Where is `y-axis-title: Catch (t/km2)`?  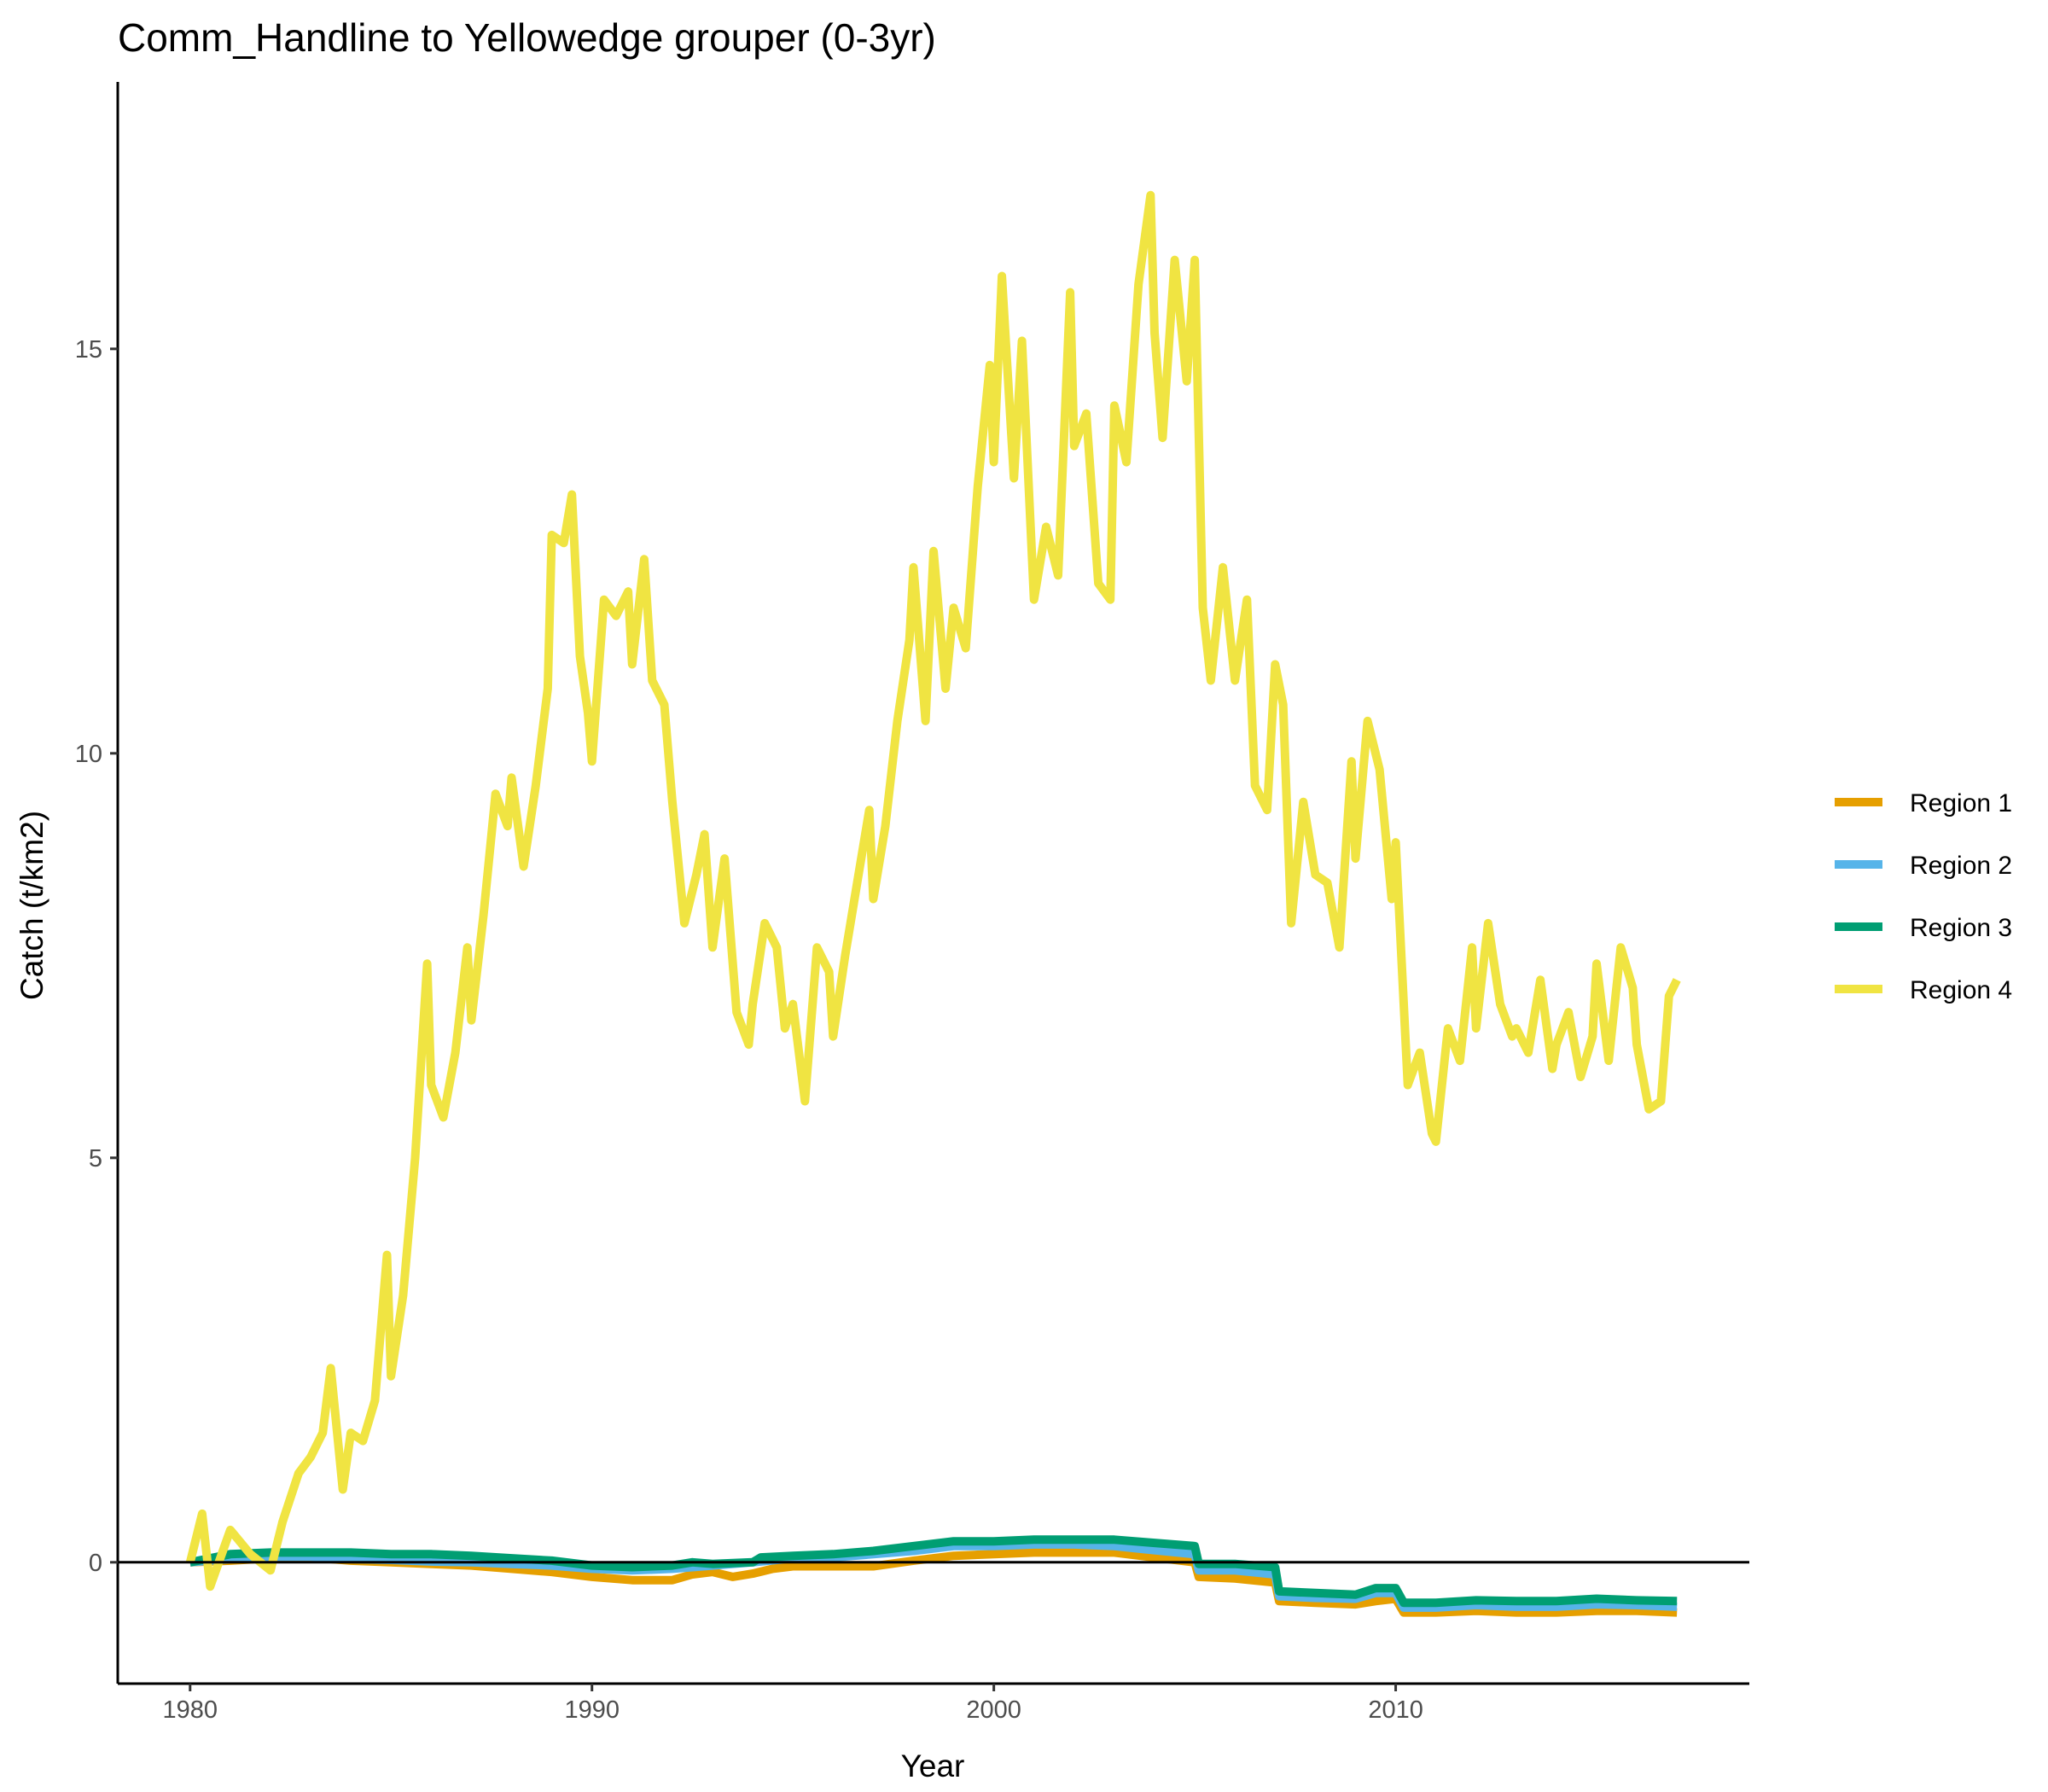
y-axis-title: Catch (t/km2) is located at coordinates (32, 906).